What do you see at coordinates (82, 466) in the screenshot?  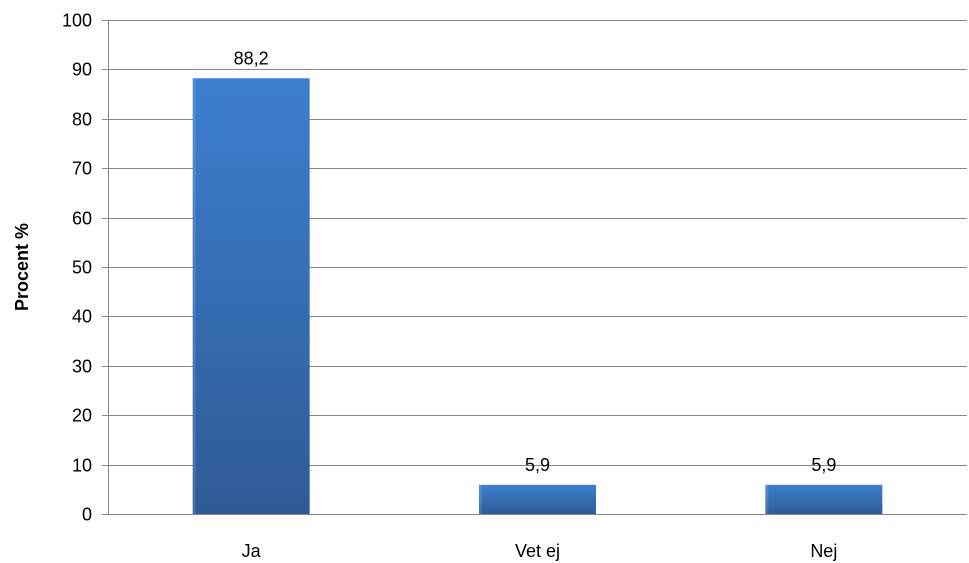 I see `y-tick-label: 10` at bounding box center [82, 466].